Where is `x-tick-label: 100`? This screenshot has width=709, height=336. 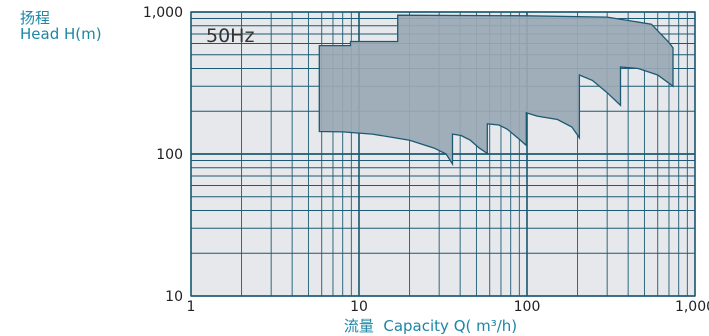 x-tick-label: 100 is located at coordinates (527, 307).